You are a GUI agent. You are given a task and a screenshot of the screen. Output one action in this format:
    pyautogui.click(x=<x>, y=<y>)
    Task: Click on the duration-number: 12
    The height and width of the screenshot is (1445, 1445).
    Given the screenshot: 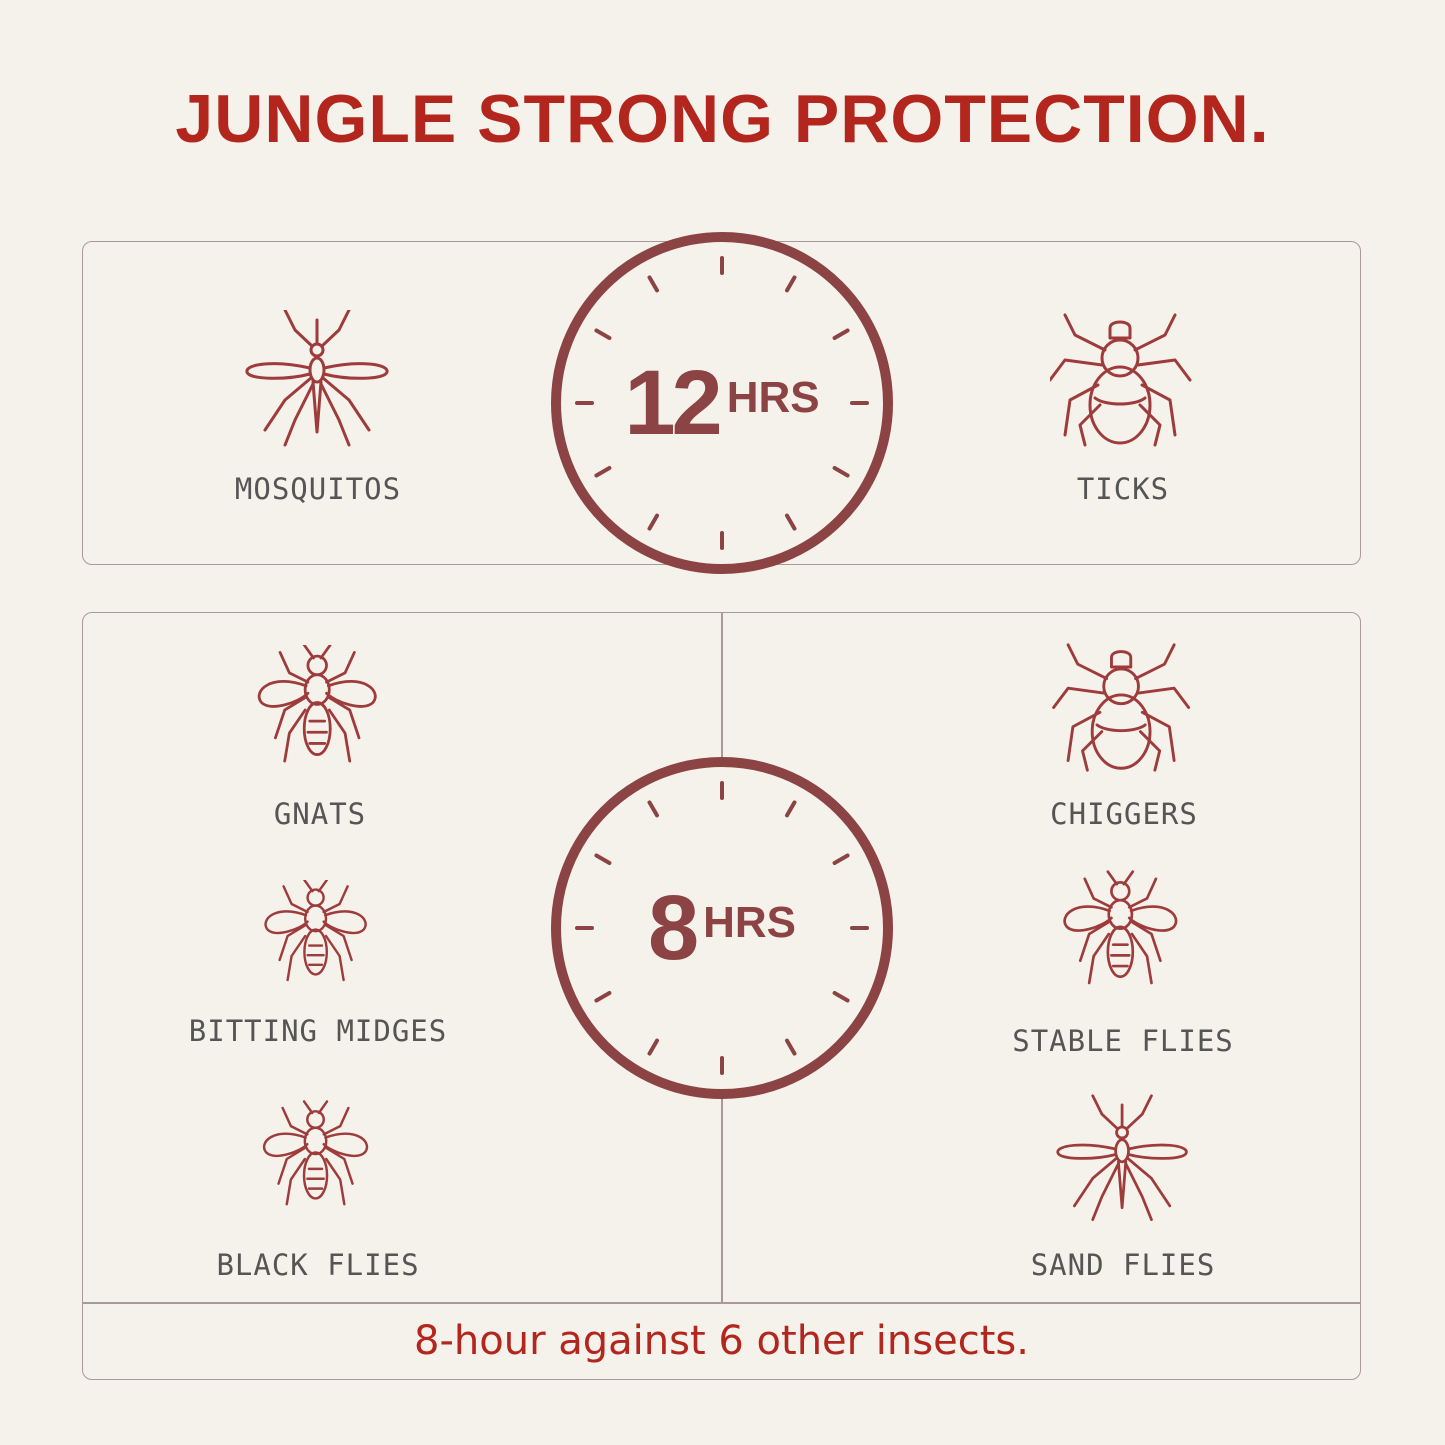 What is the action you would take?
    pyautogui.click(x=673, y=402)
    